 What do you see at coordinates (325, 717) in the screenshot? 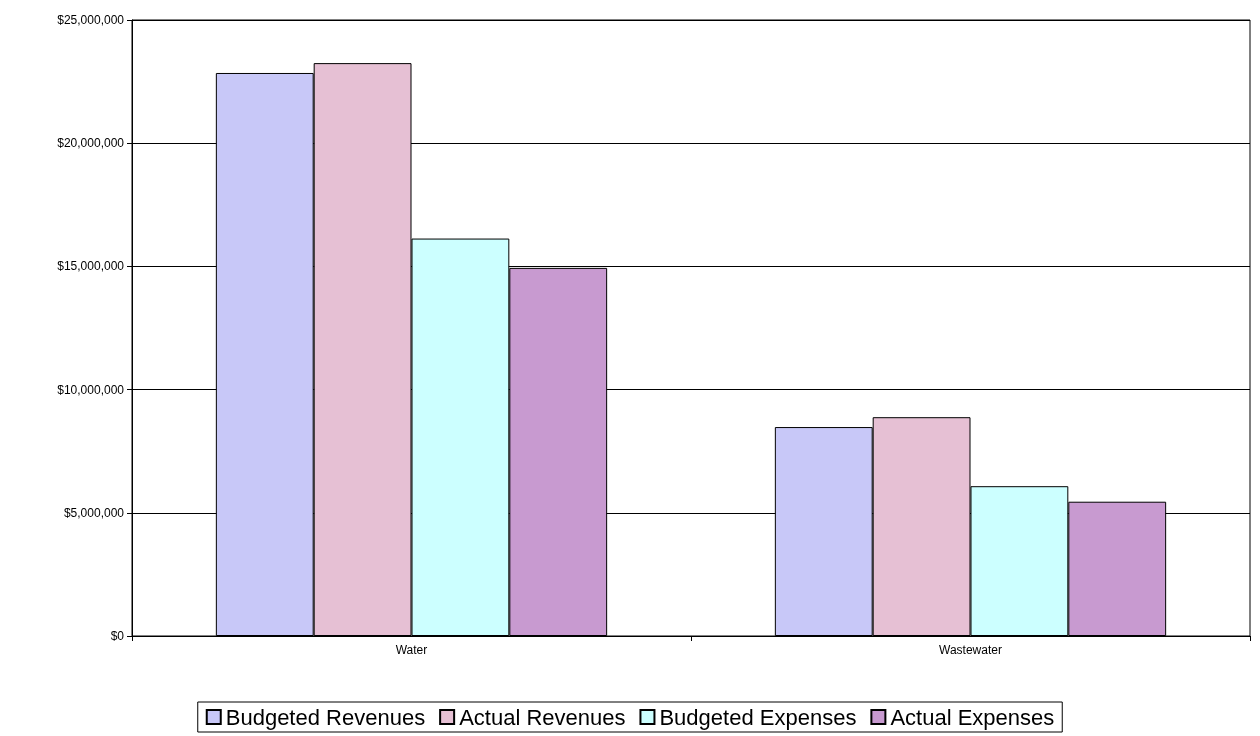
I see `legend-label: Budgeted Revenues` at bounding box center [325, 717].